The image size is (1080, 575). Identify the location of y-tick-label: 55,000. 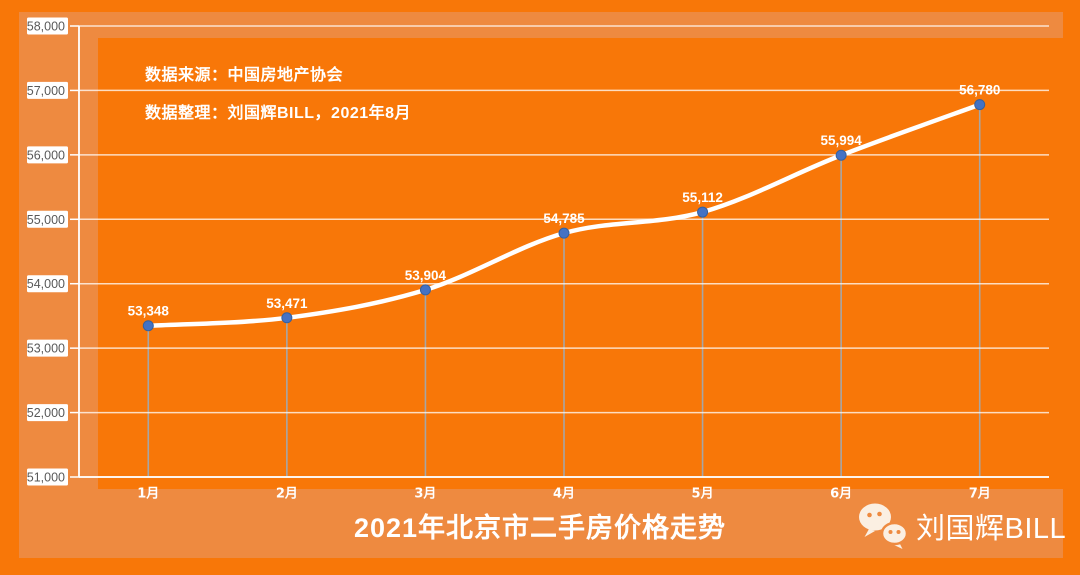
(46, 220).